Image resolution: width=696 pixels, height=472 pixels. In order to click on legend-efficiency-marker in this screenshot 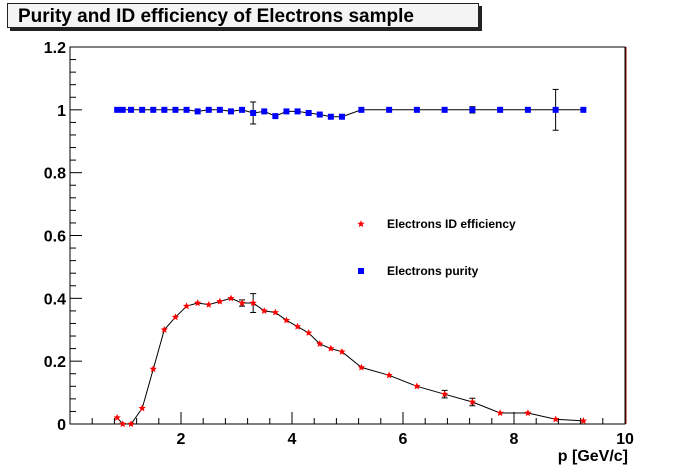, I will do `click(361, 224)`.